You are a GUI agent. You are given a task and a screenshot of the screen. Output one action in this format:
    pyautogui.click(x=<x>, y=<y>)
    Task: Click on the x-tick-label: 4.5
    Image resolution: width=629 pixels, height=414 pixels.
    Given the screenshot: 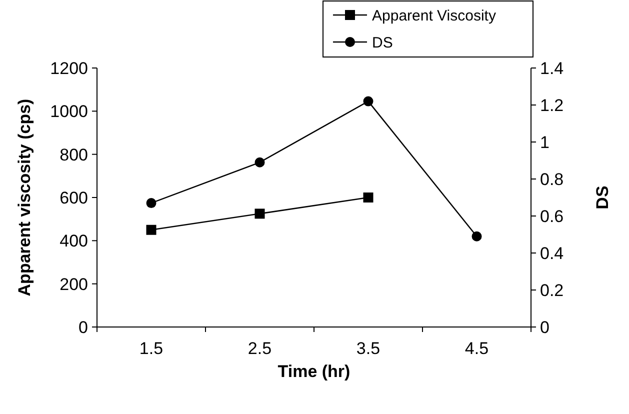 What is the action you would take?
    pyautogui.click(x=476, y=348)
    